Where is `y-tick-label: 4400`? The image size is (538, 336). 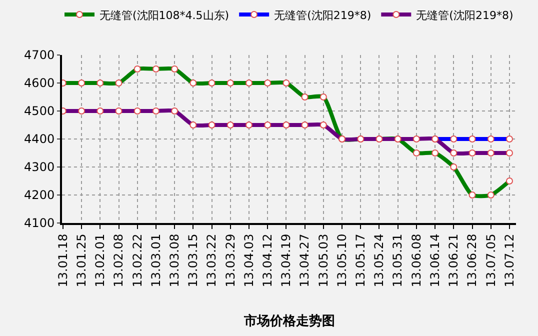
y-tick-label: 4400 is located at coordinates (39, 139).